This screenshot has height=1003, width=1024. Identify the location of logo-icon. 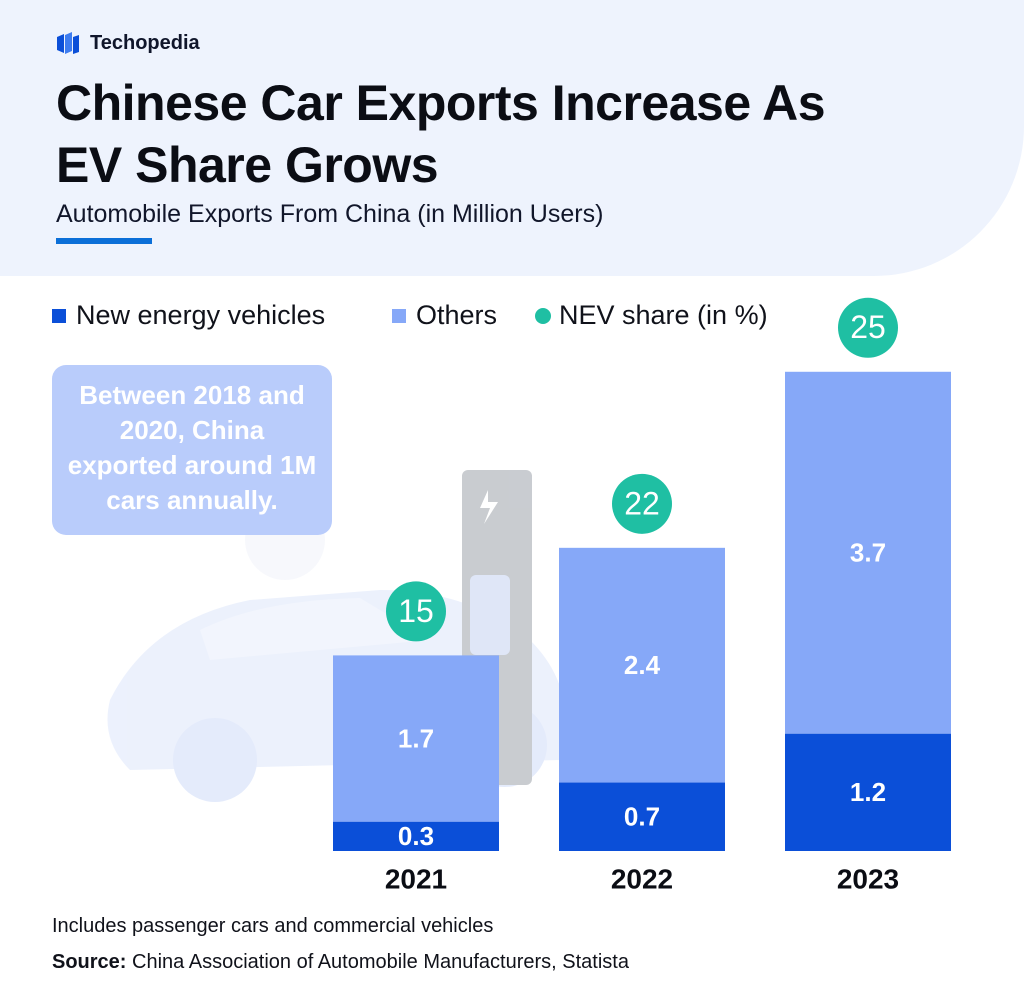
(68, 43).